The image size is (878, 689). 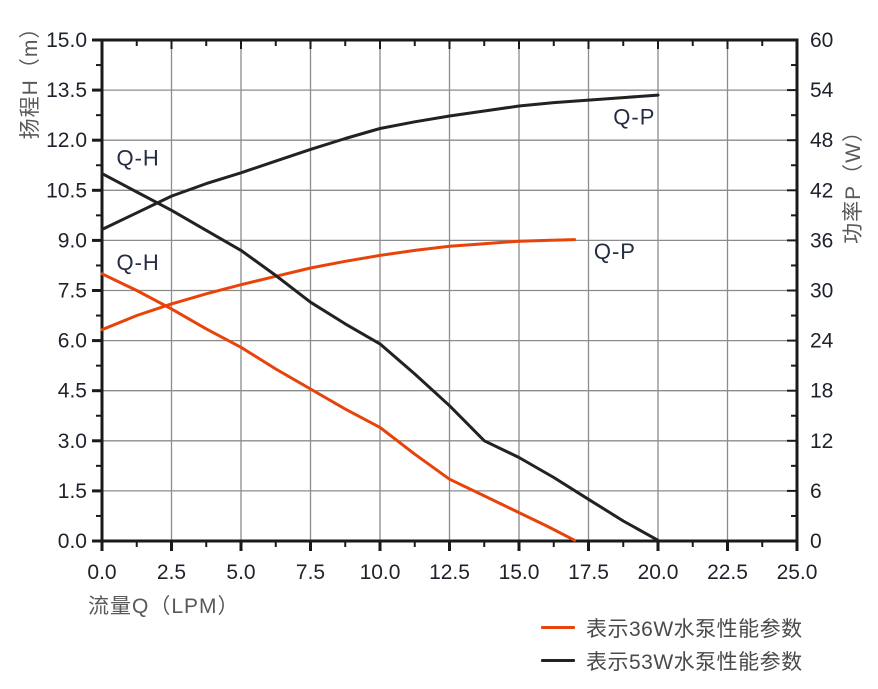 What do you see at coordinates (66, 90) in the screenshot?
I see `y-left-tick-label: 13.5` at bounding box center [66, 90].